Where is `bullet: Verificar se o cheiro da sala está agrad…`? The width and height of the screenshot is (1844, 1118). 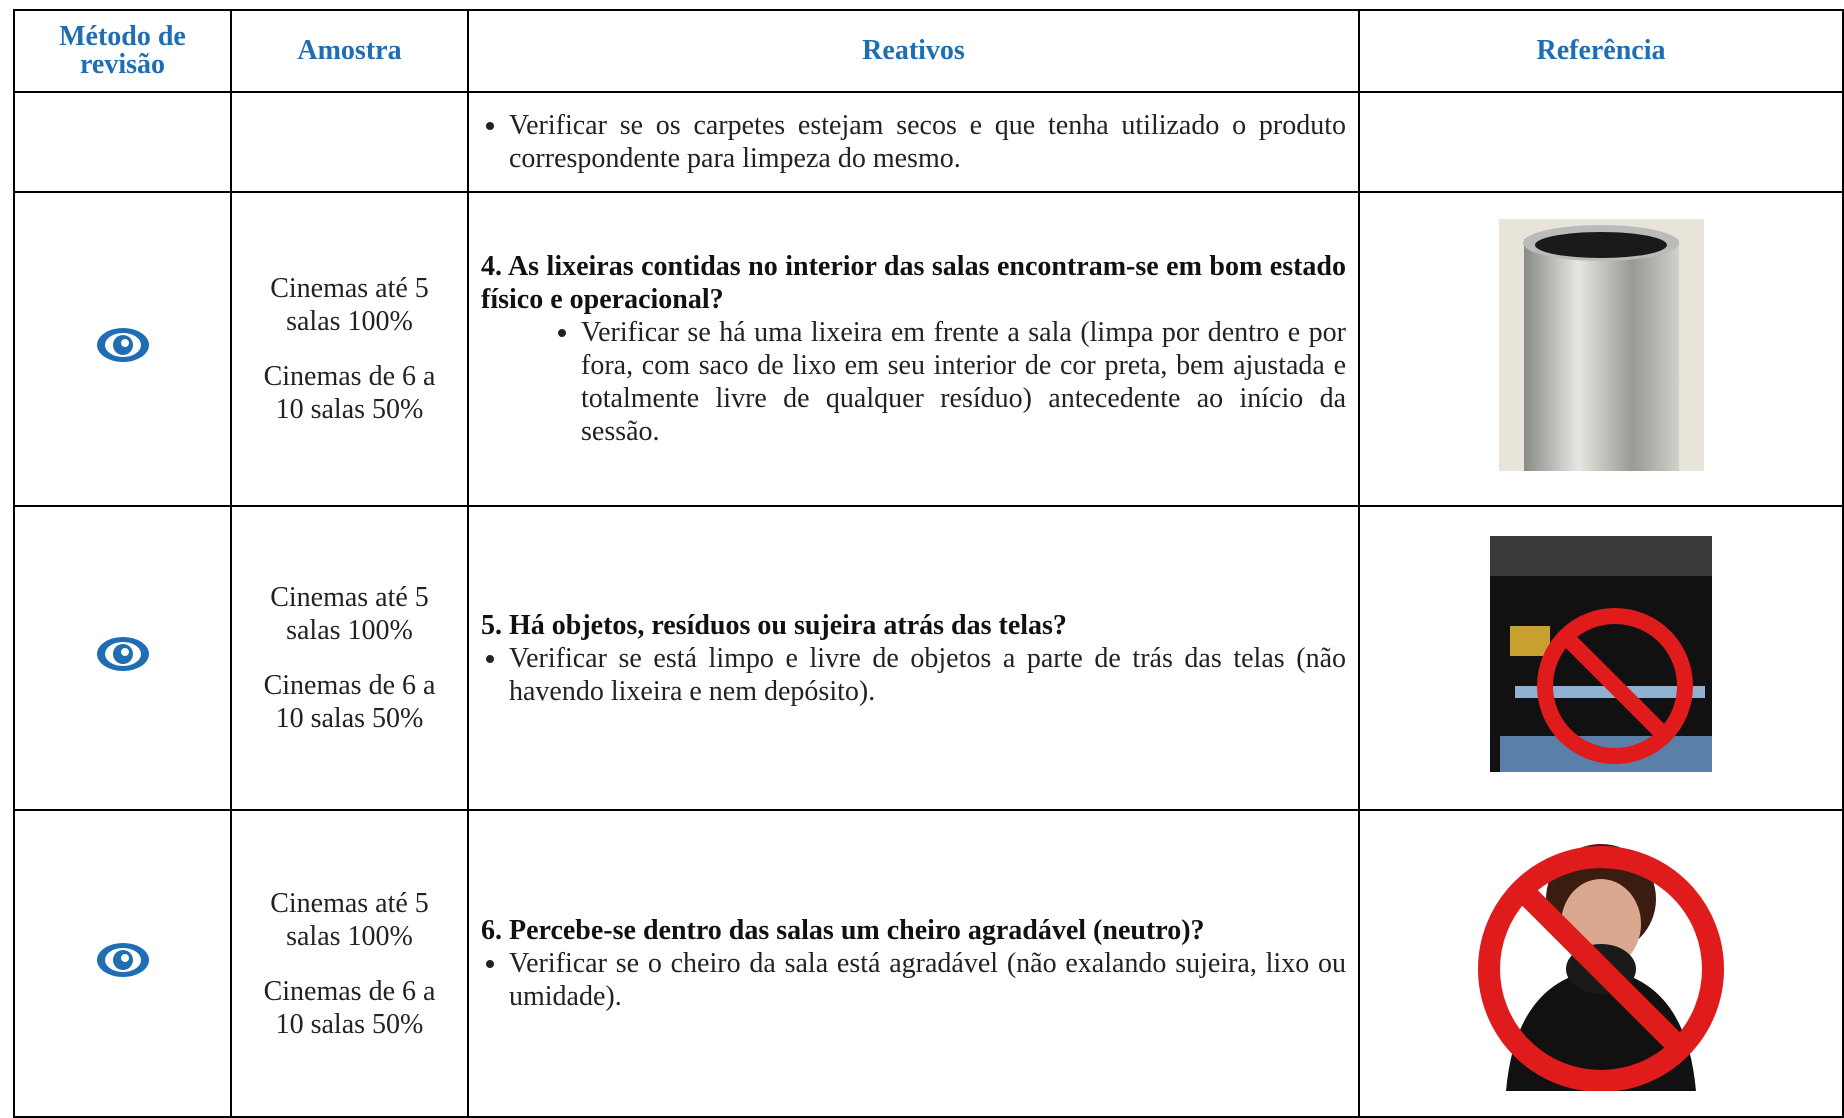
bullet: Verificar se o cheiro da sala está agrad… is located at coordinates (927, 980).